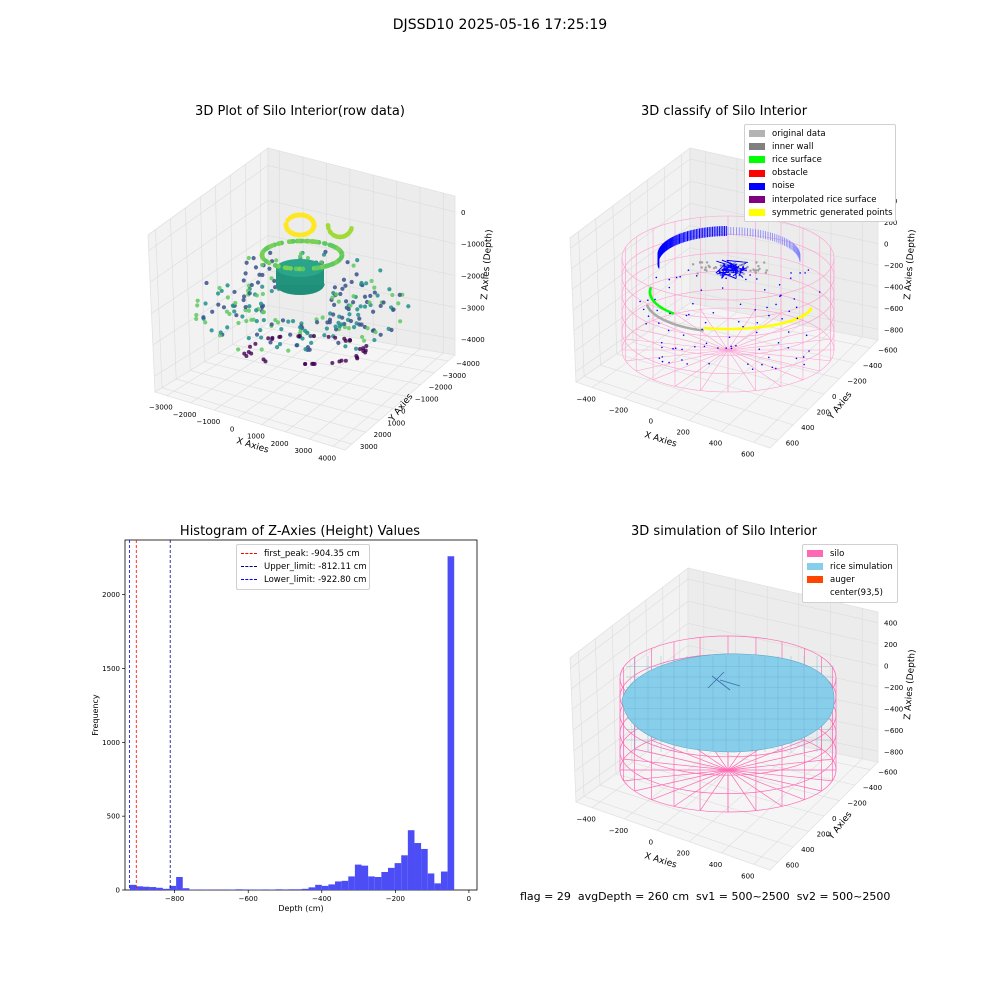  Describe the element at coordinates (755, 788) in the screenshot. I see `silo-wireframe` at that location.